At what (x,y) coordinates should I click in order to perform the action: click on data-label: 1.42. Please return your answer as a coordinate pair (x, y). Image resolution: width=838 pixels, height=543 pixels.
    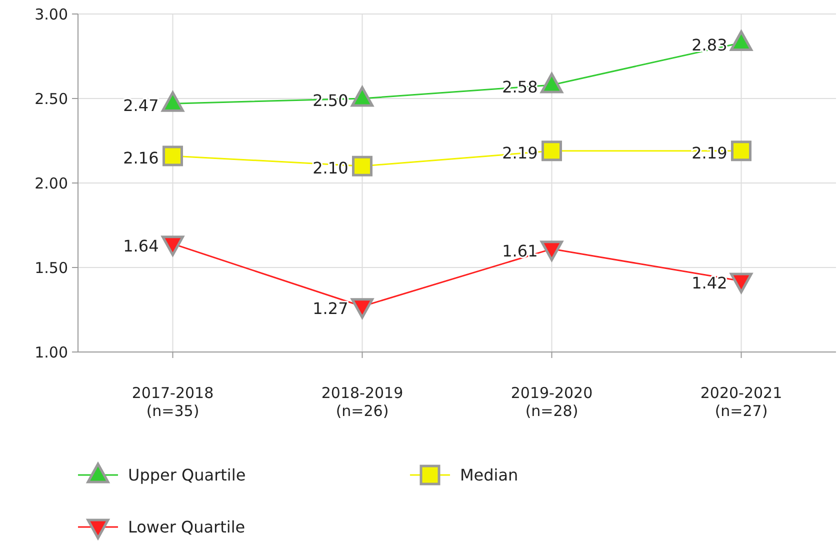
    Looking at the image, I should click on (710, 283).